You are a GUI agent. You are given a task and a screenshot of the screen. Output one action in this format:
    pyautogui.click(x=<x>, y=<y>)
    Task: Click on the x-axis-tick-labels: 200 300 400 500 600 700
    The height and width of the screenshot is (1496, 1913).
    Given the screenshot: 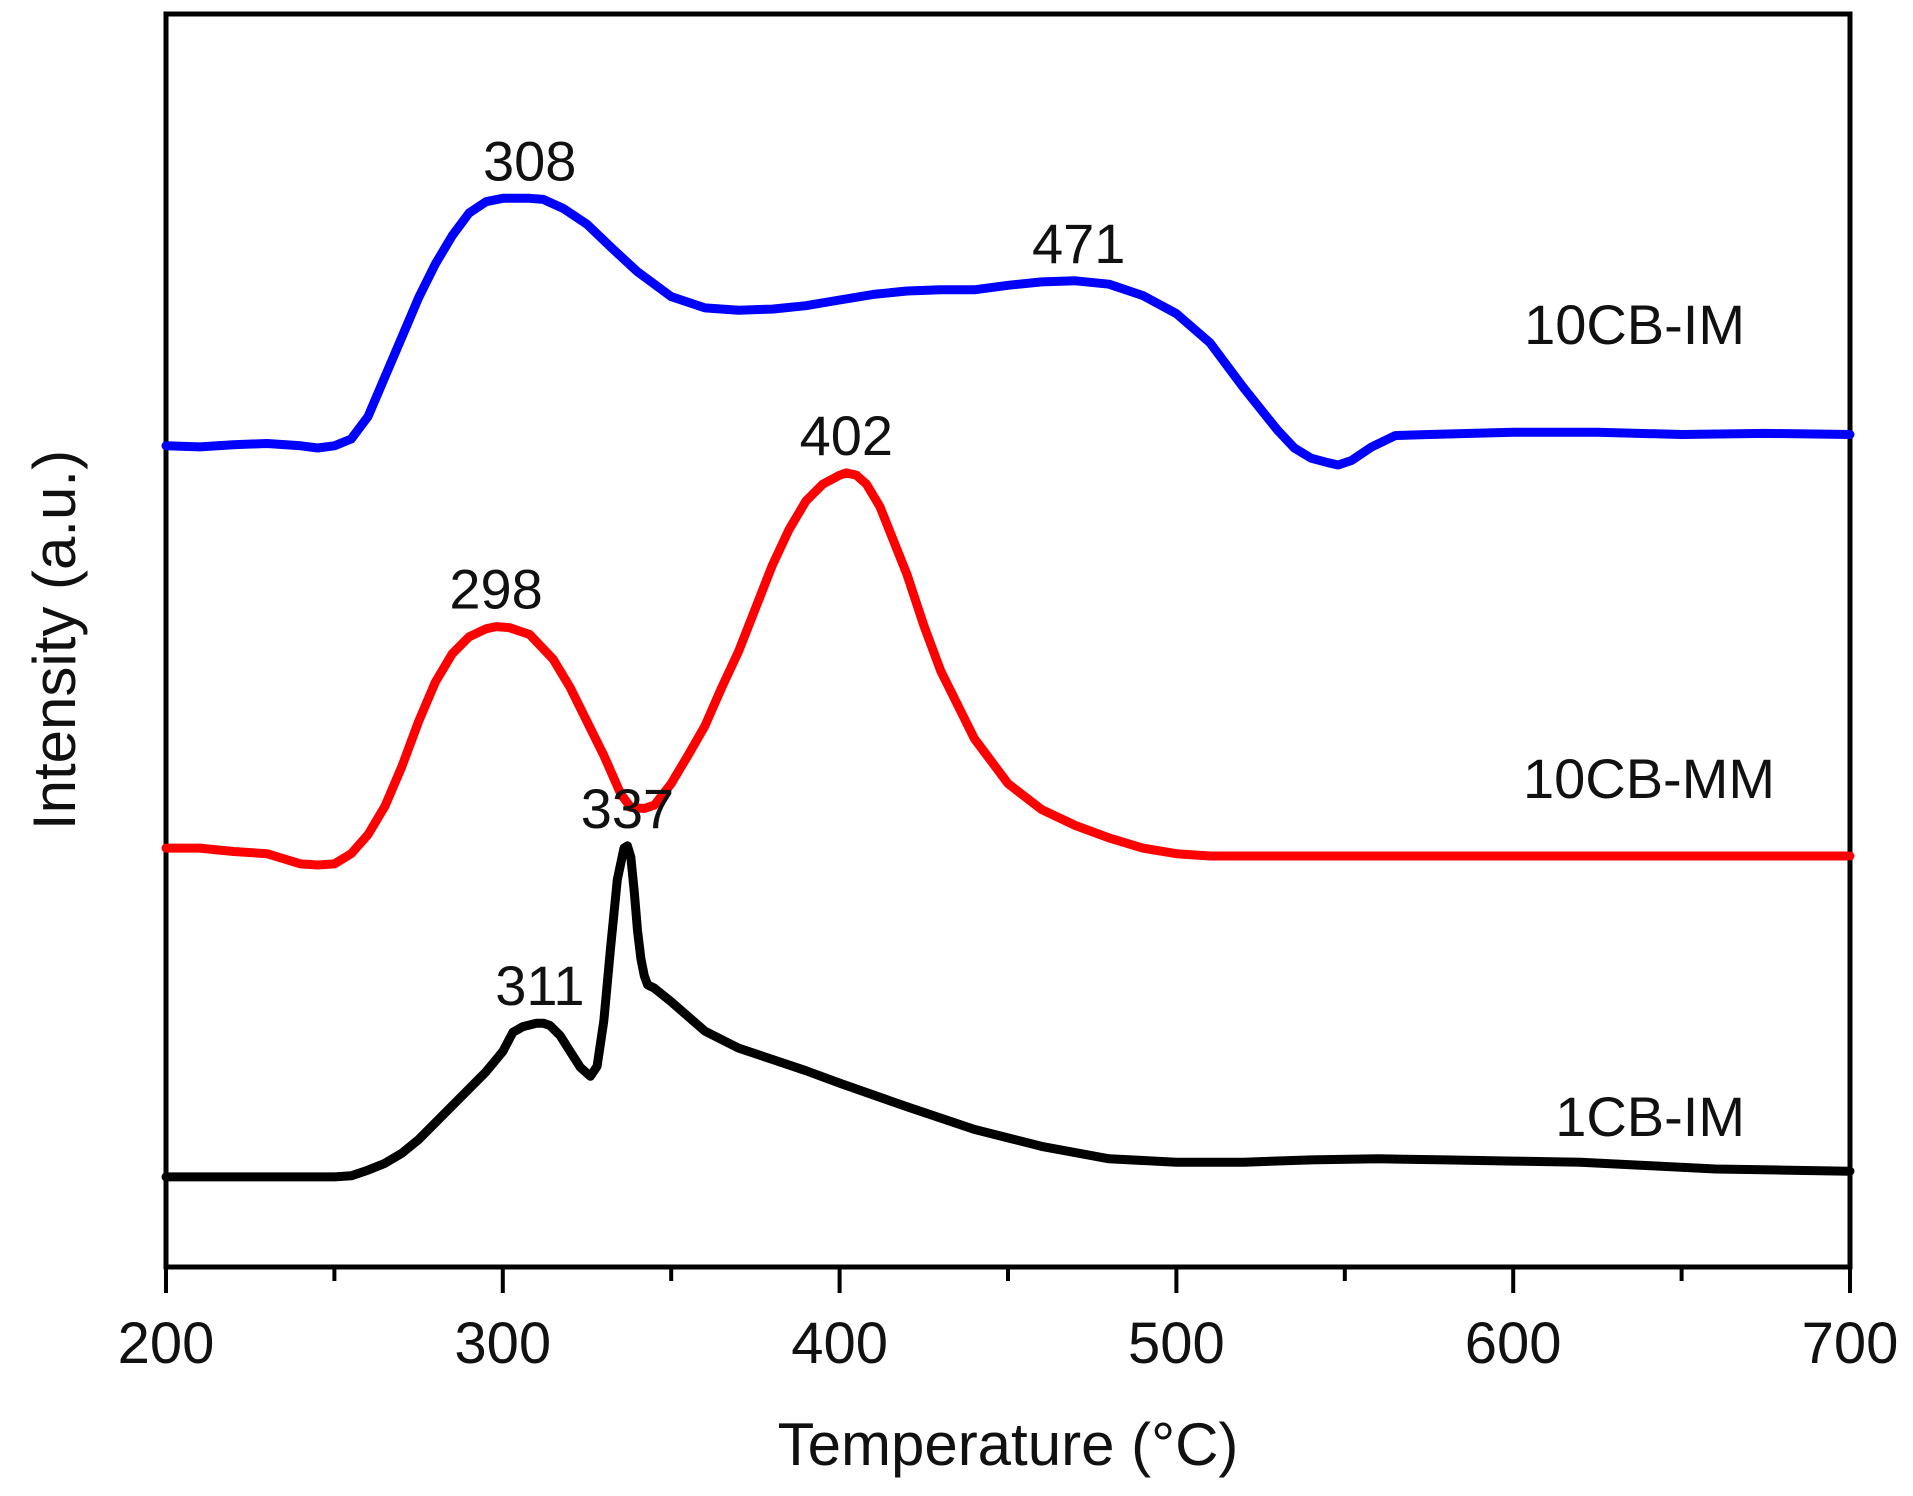 What is the action you would take?
    pyautogui.click(x=1008, y=1343)
    